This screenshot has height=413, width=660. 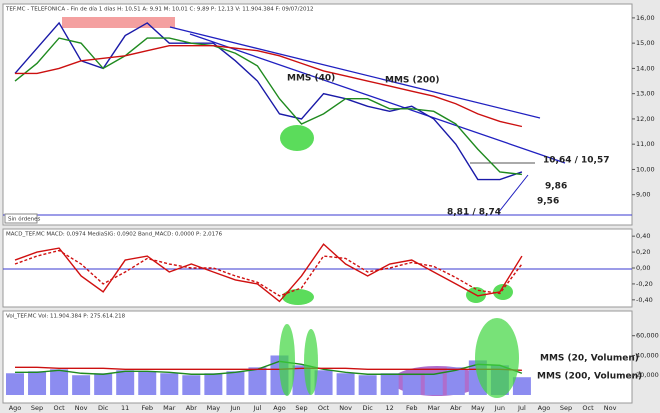 I want to click on y-tick-label: 0,40, so click(x=643, y=236).